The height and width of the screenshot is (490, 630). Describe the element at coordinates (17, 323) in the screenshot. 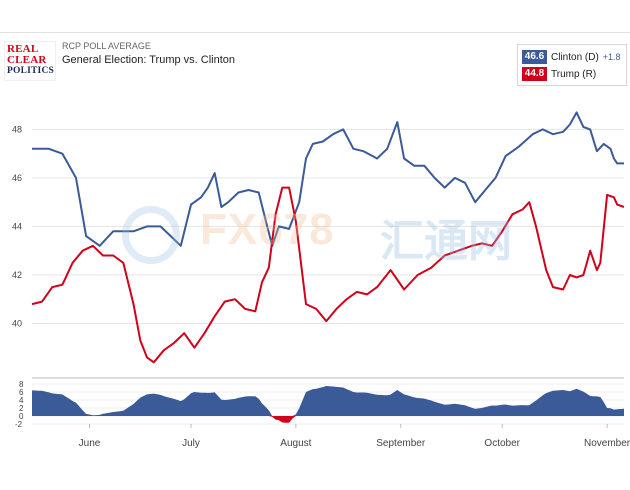

I see `y-tick-label: 40` at that location.